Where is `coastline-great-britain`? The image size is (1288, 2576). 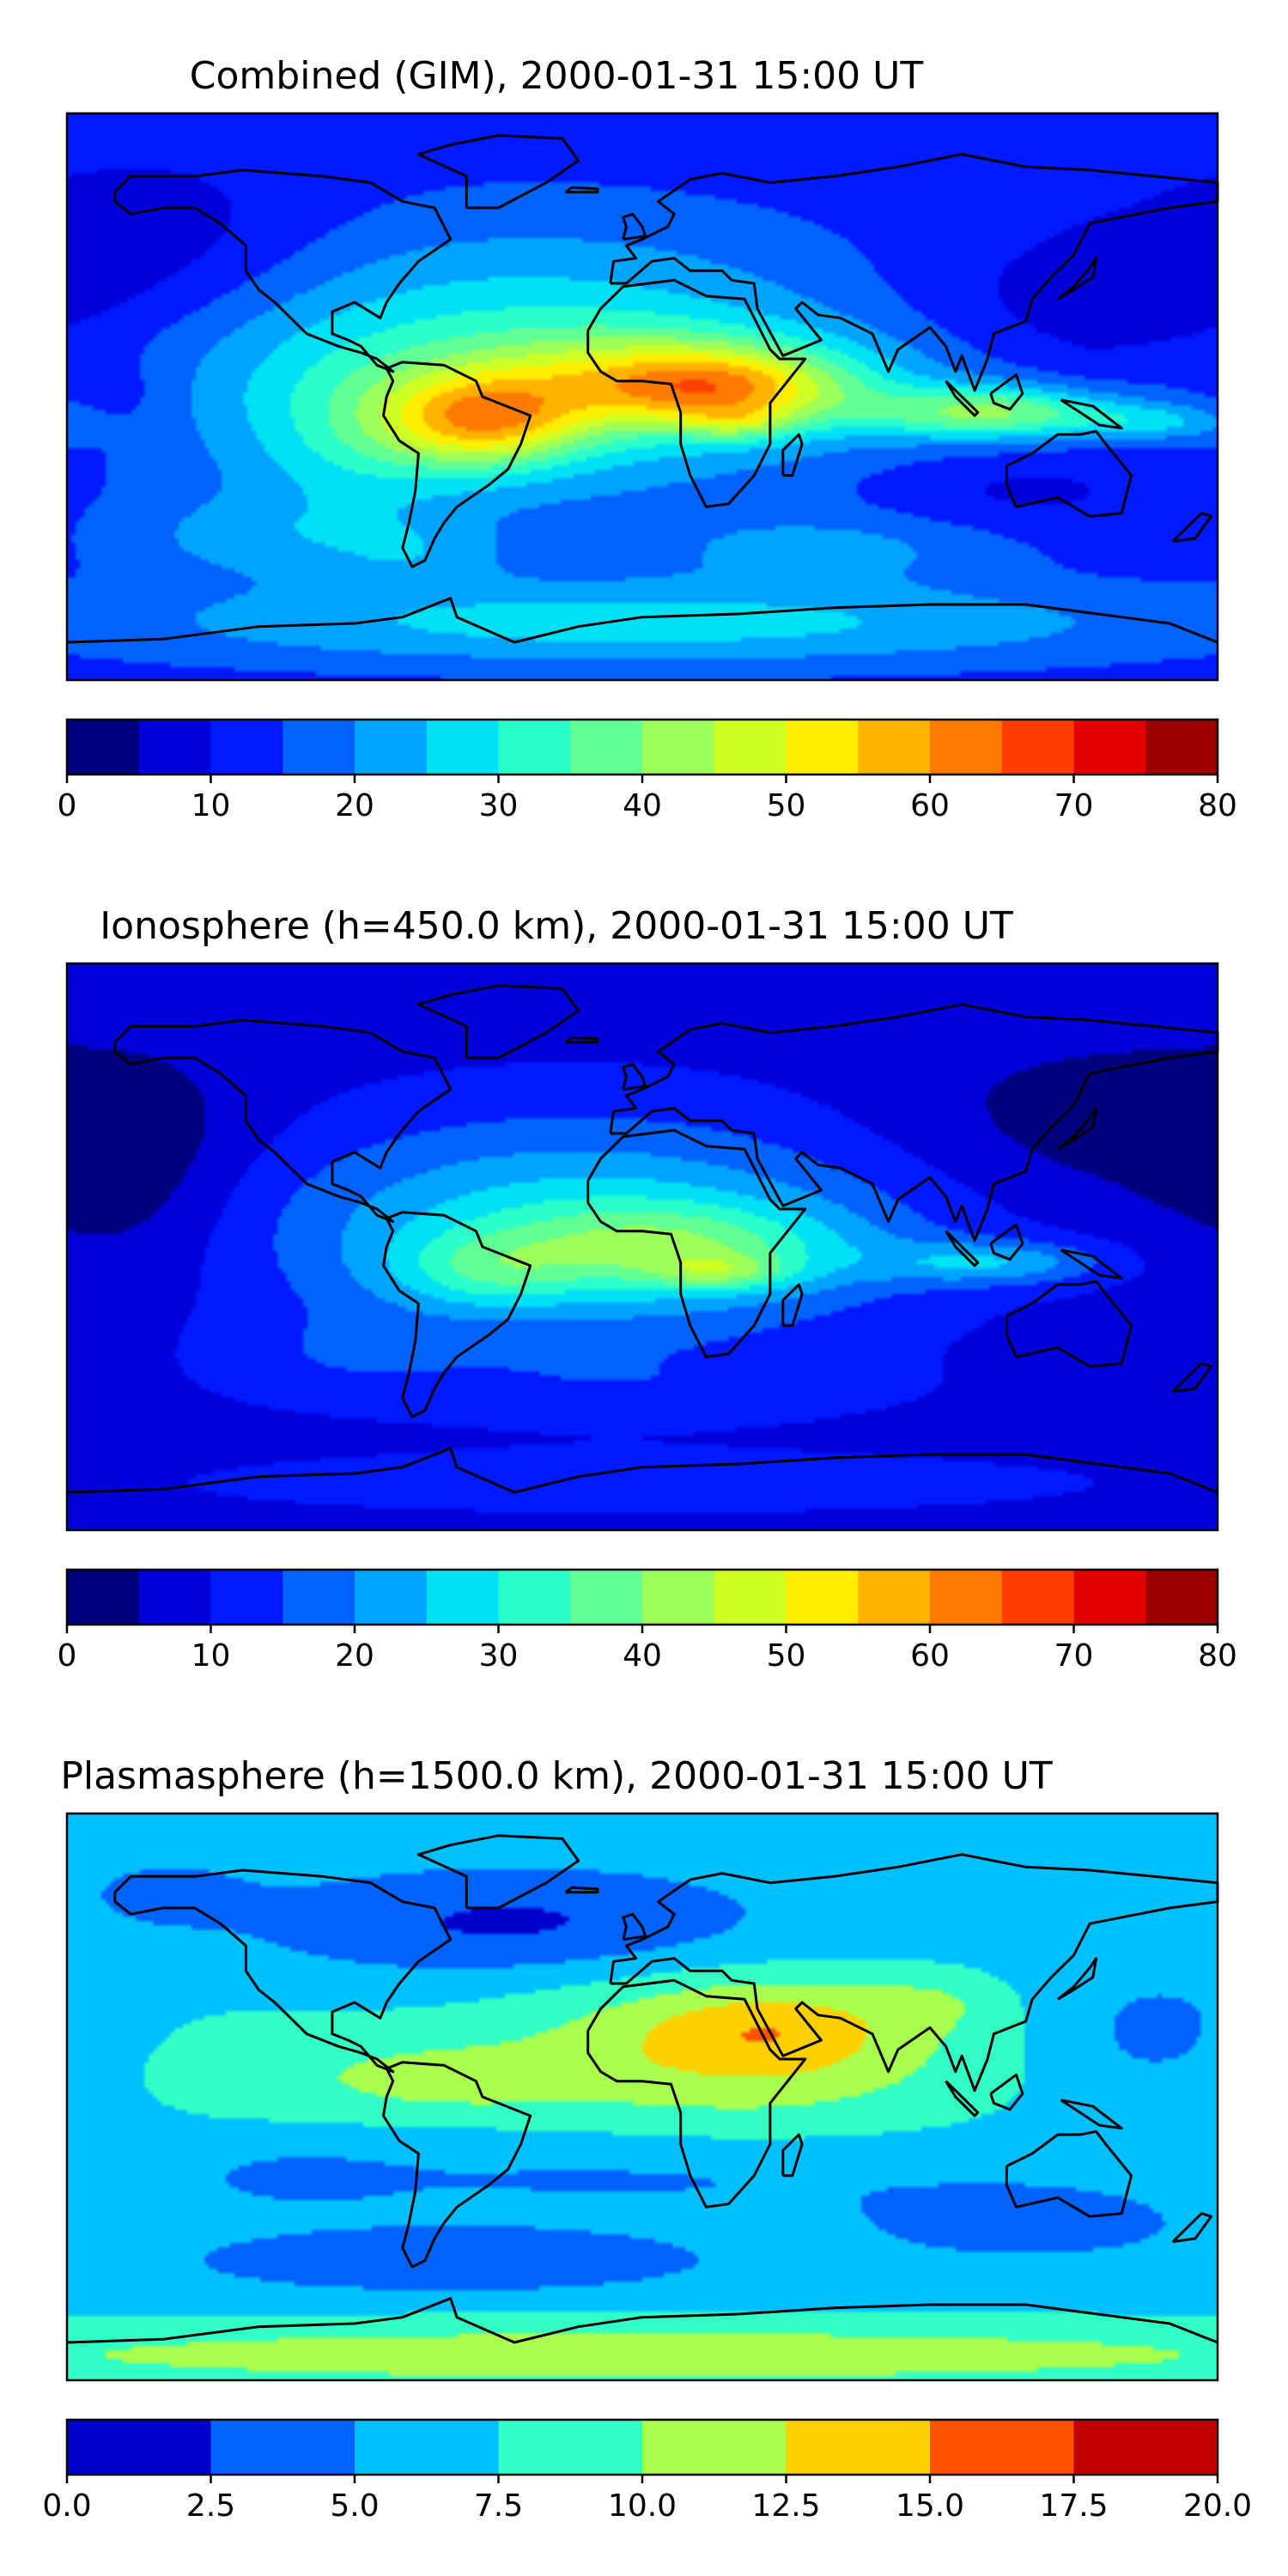
coastline-great-britain is located at coordinates (634, 1076).